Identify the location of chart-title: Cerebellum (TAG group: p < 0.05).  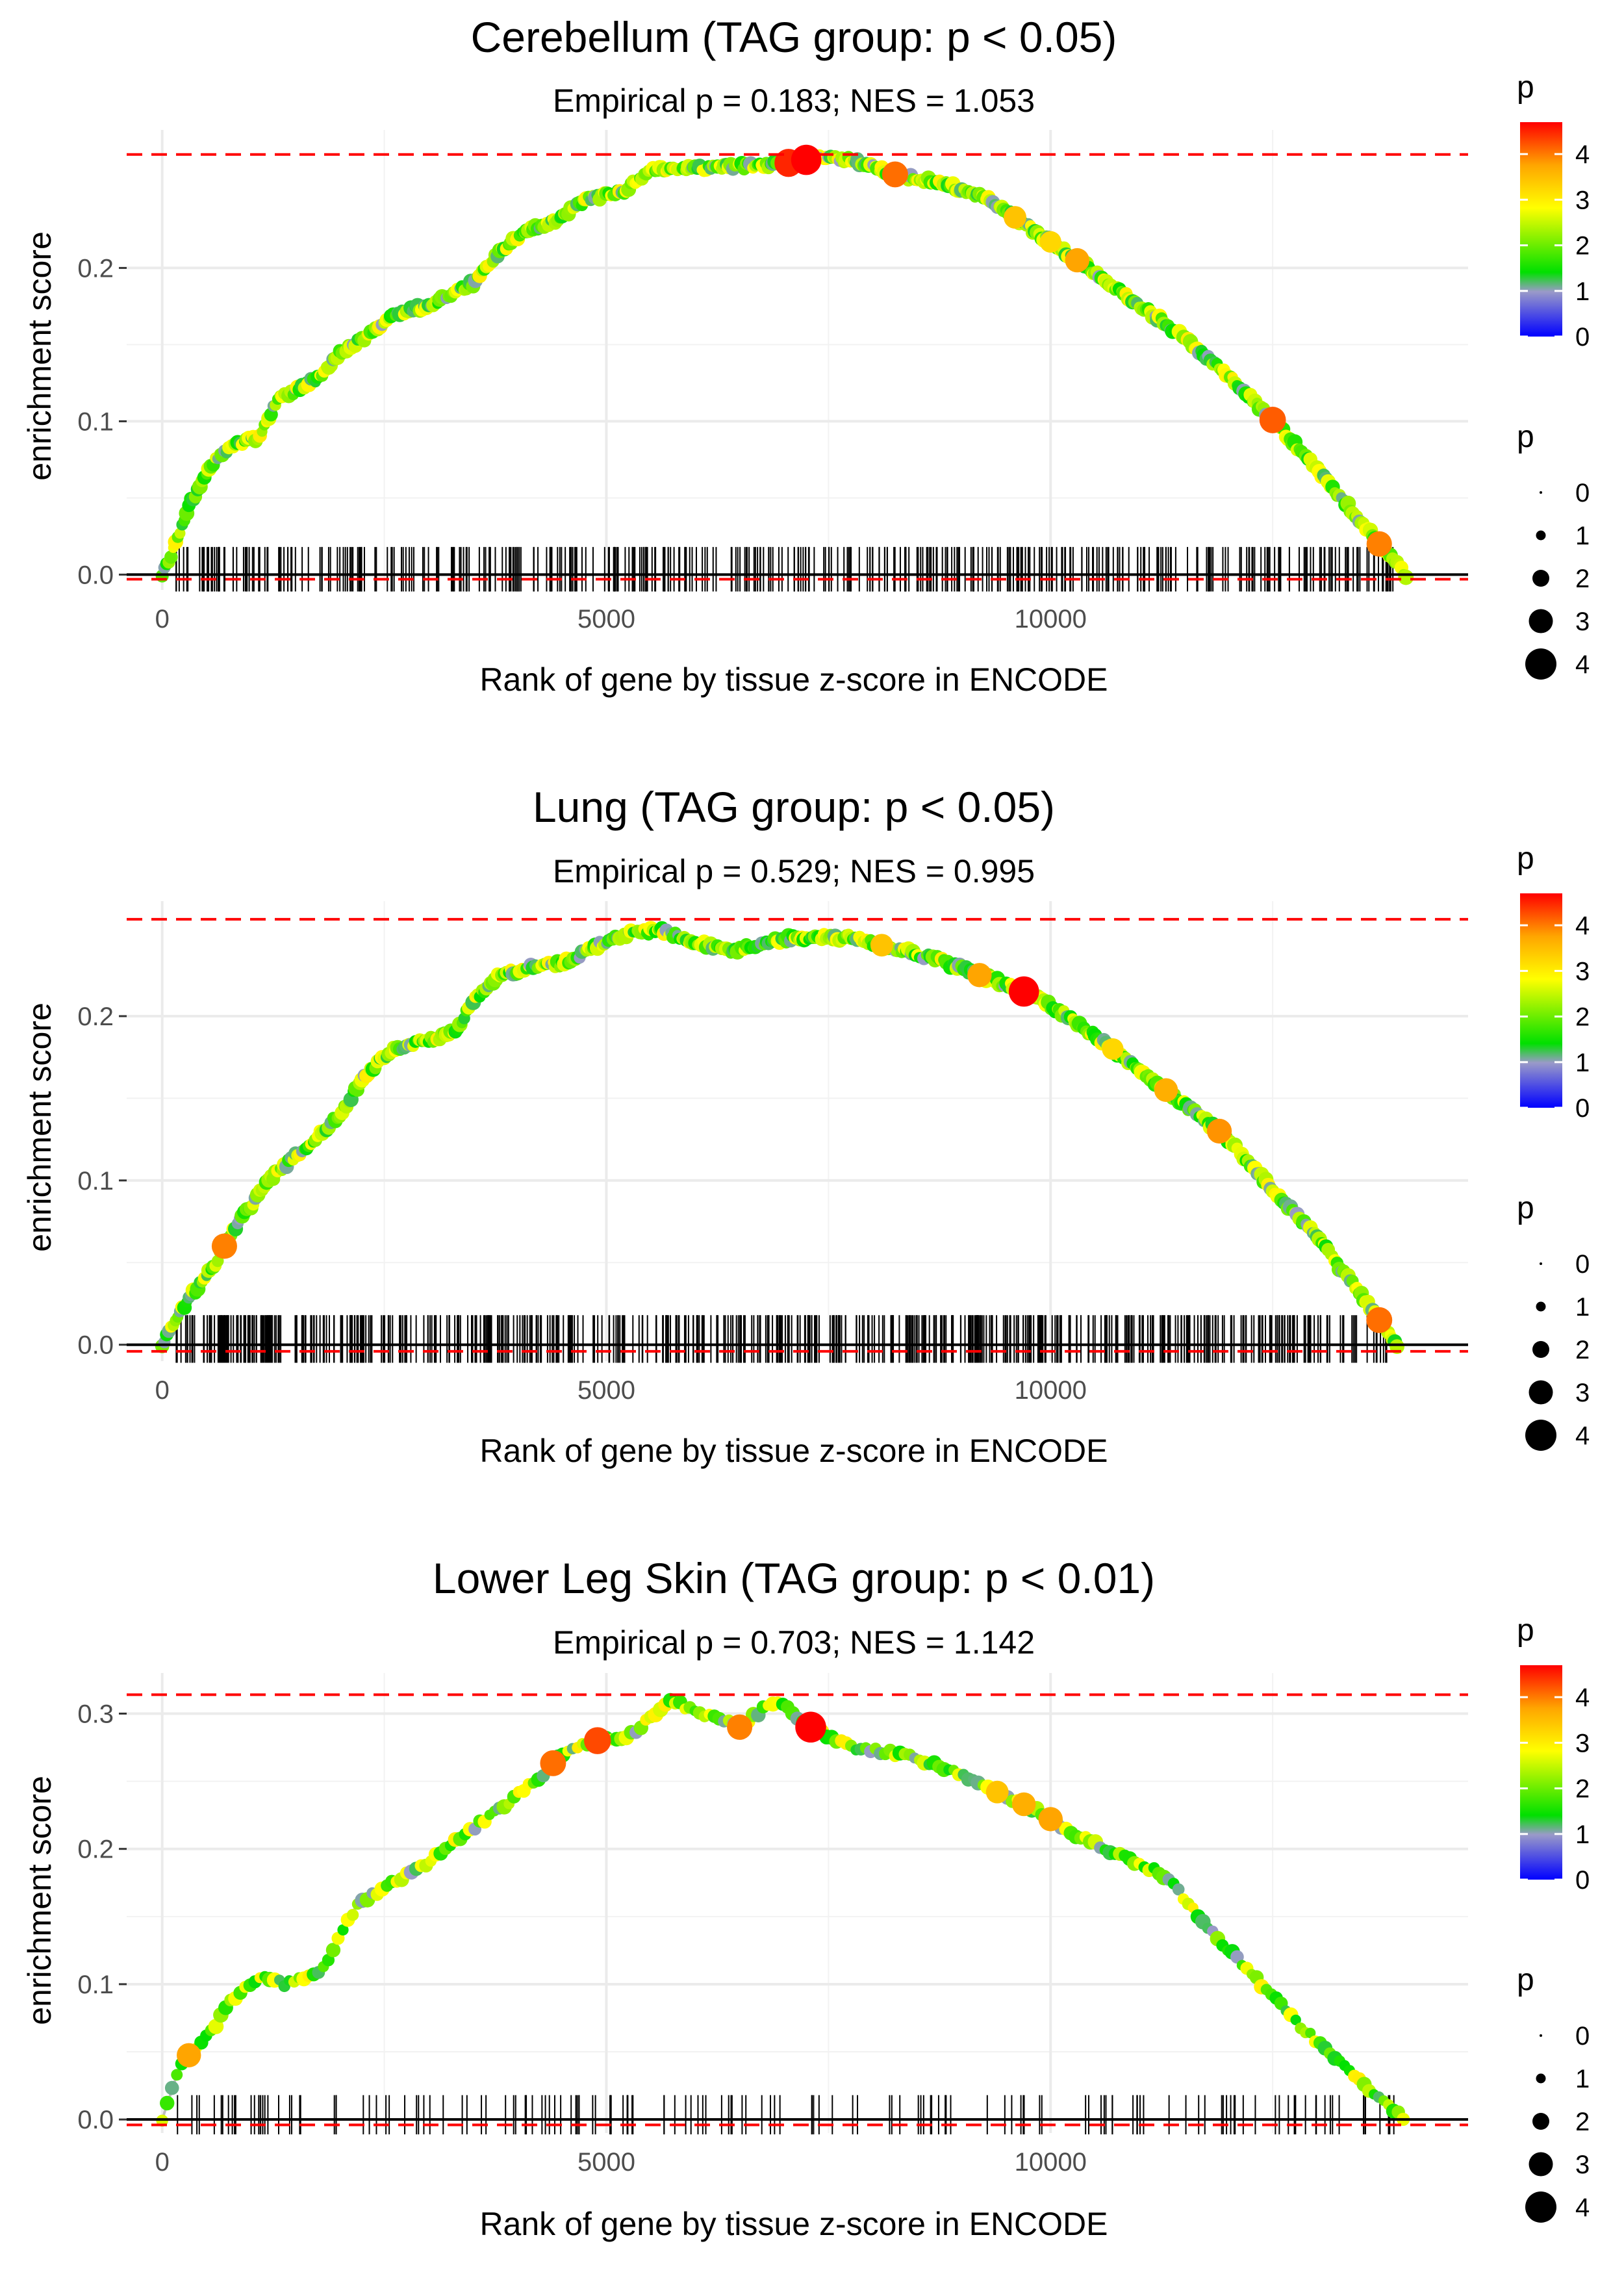
(794, 37).